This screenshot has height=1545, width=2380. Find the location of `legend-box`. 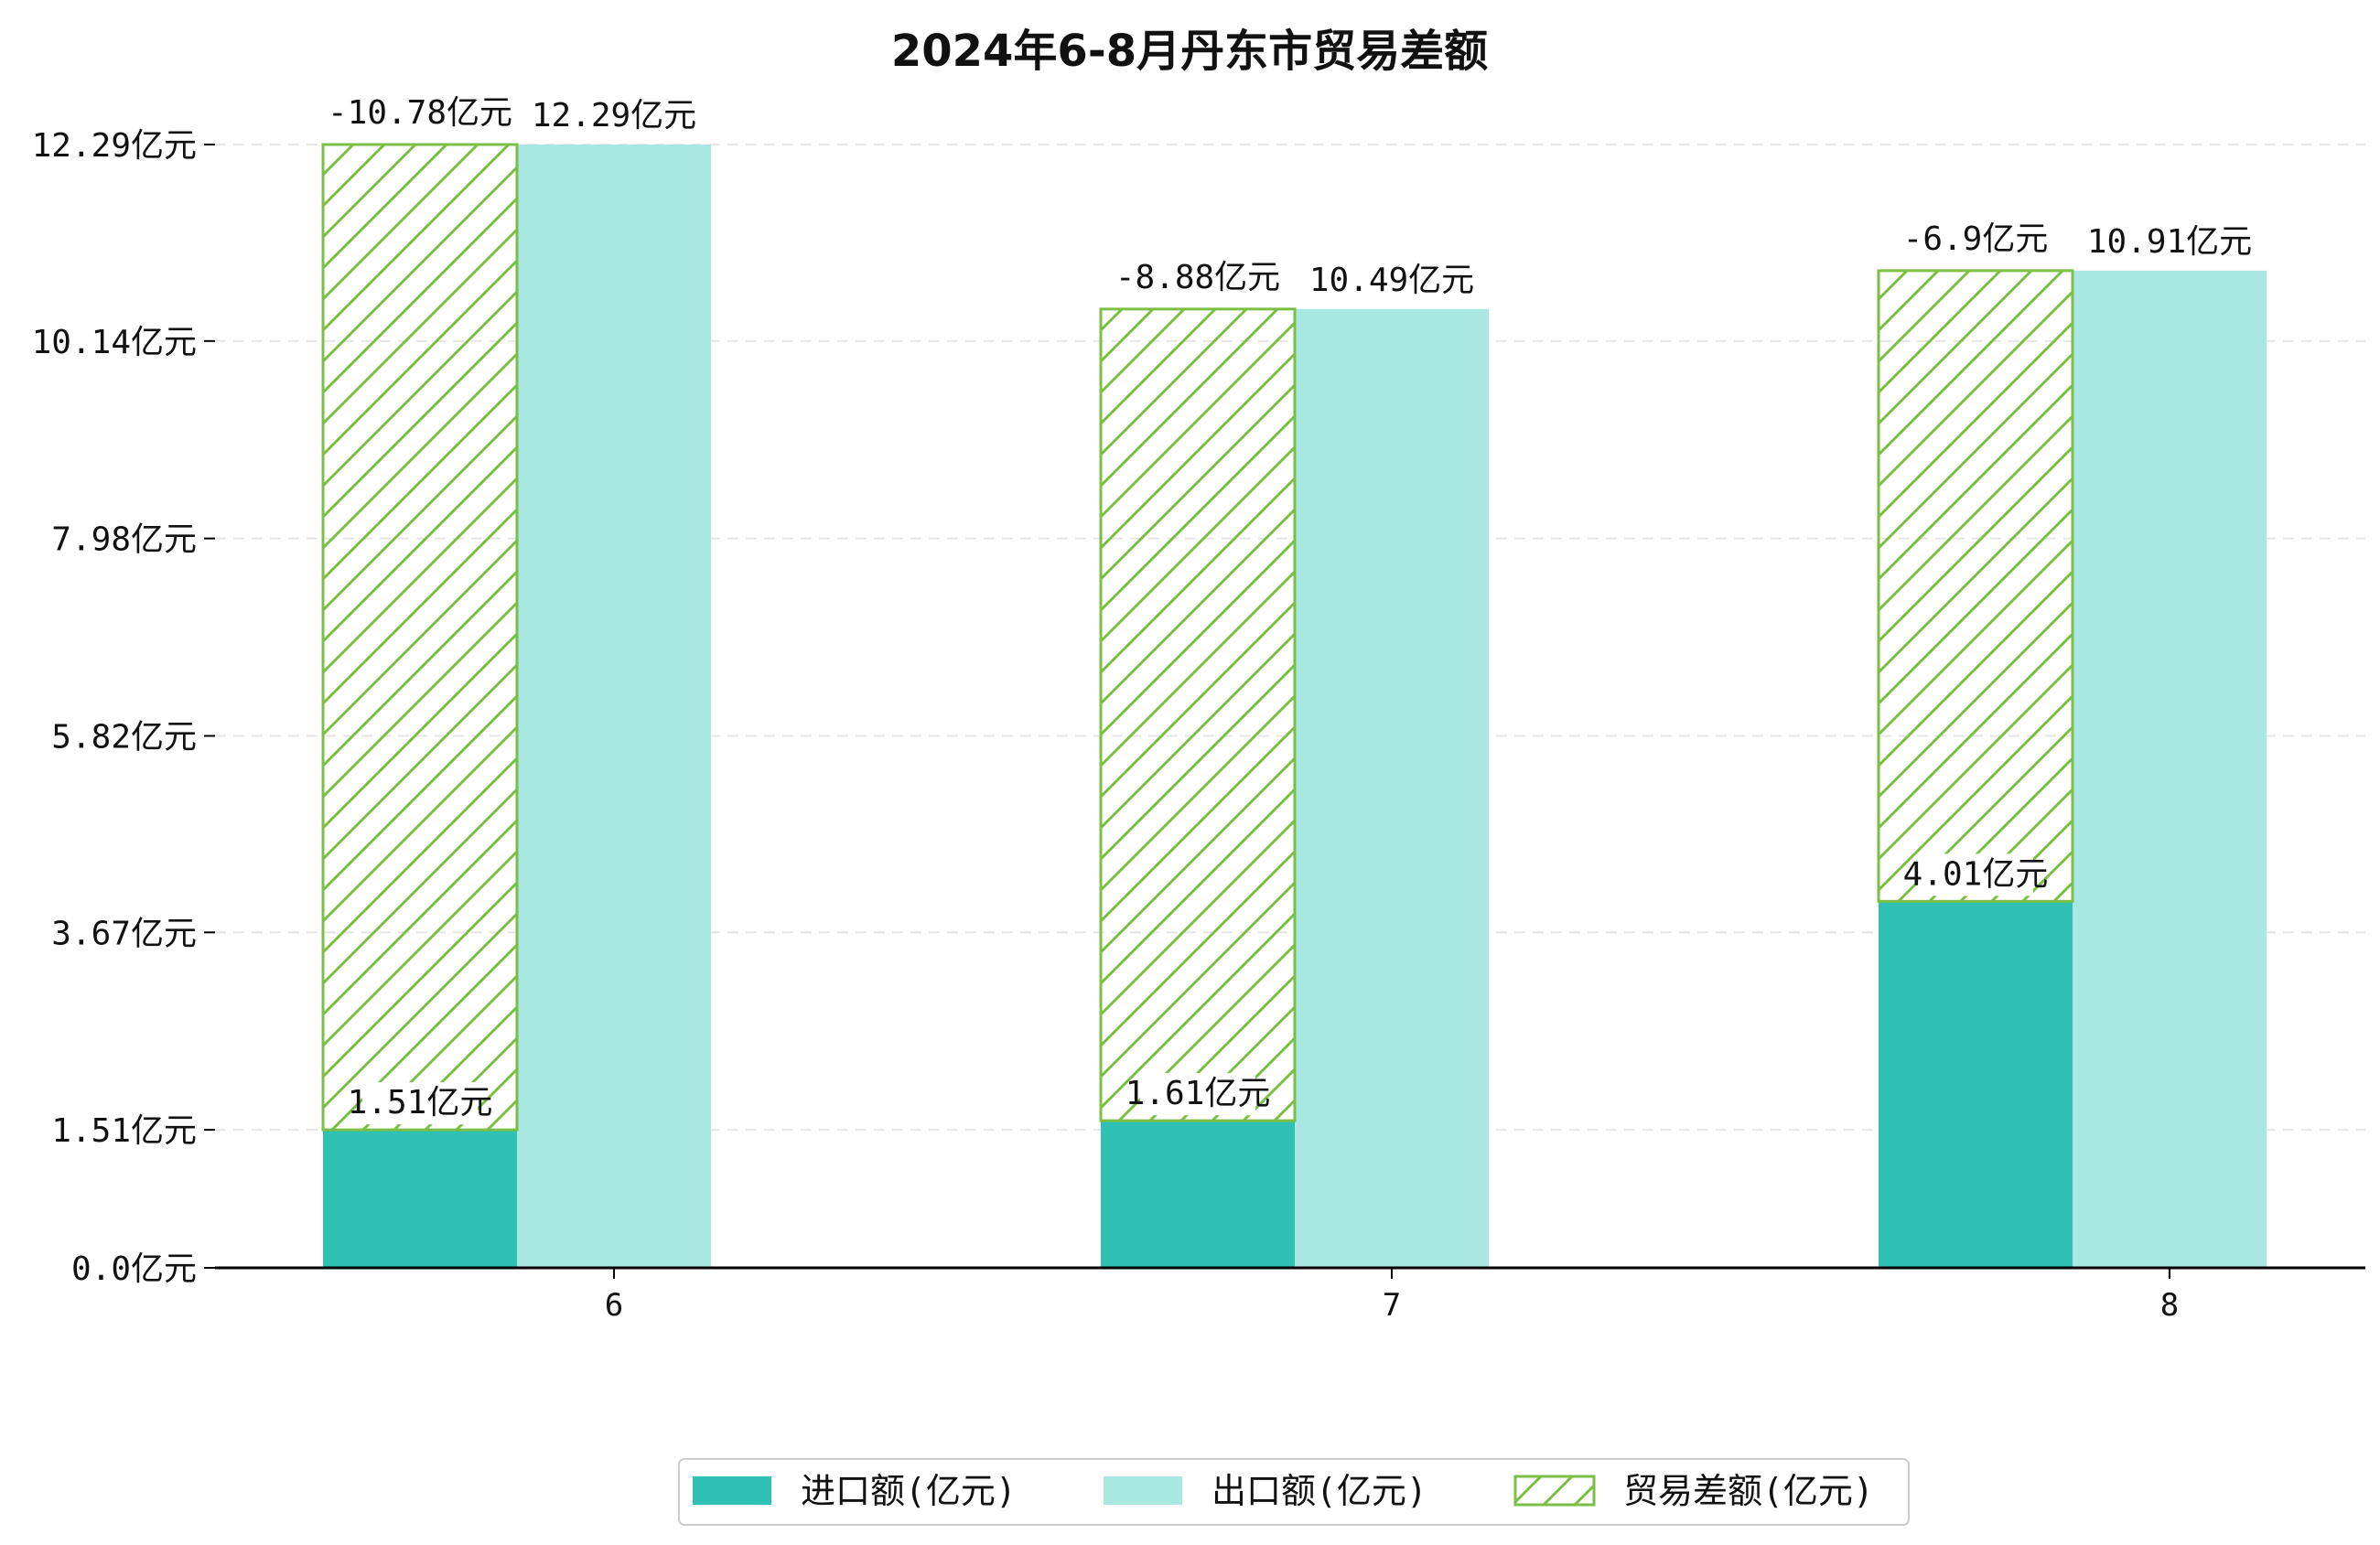

legend-box is located at coordinates (1294, 1492).